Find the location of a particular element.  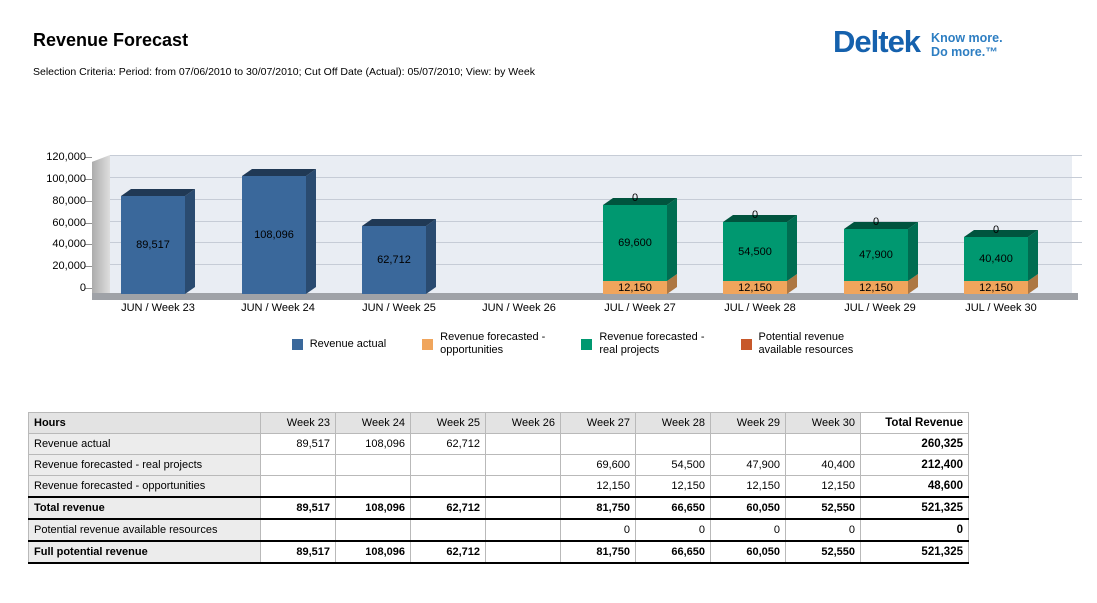

column-header: Week 23 is located at coordinates (298, 423).